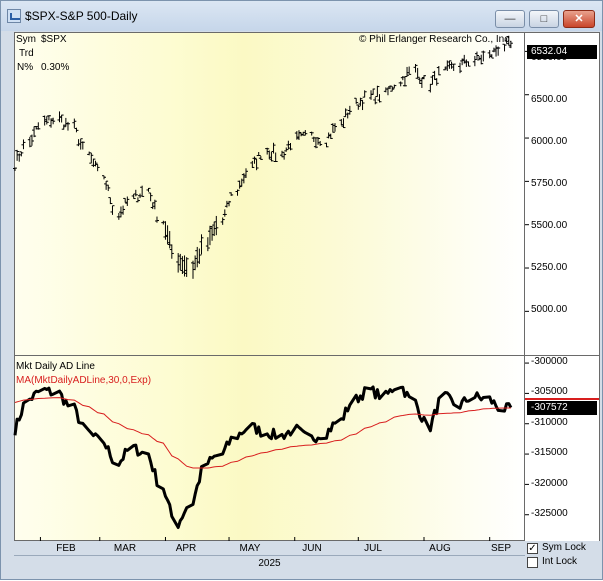 This screenshot has height=581, width=603. What do you see at coordinates (500, 548) in the screenshot?
I see `x-tick-month: SEP` at bounding box center [500, 548].